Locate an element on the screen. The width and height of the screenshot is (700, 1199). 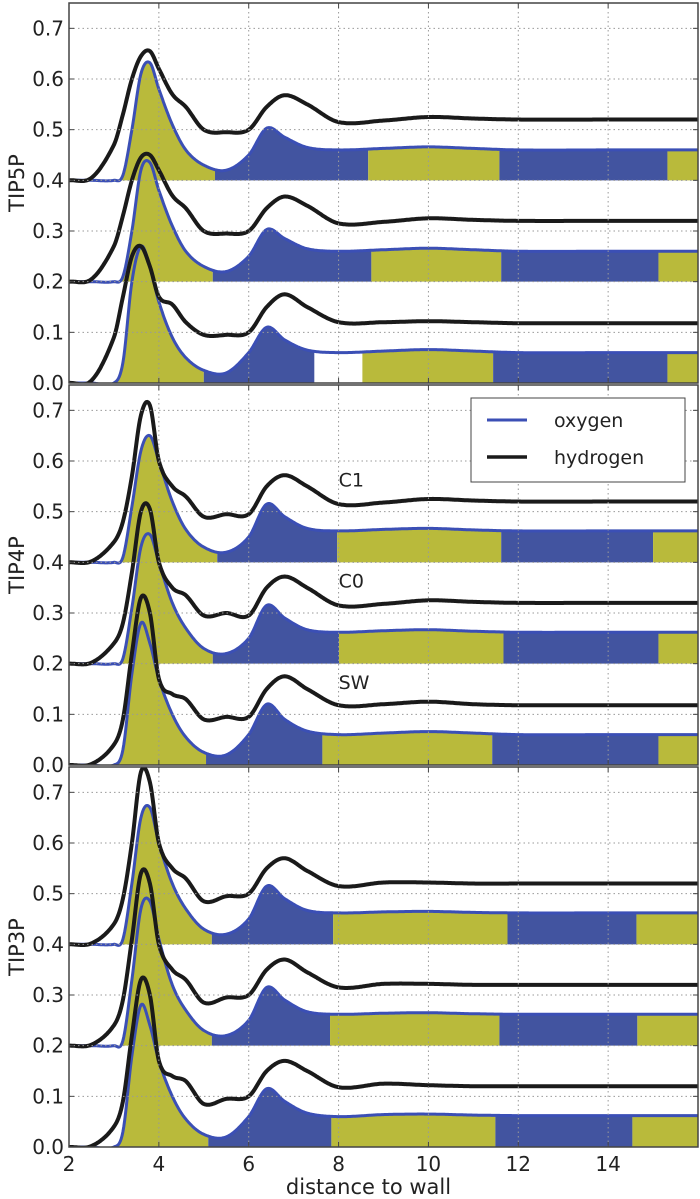
x-tick-label: 4 is located at coordinates (158, 1164).